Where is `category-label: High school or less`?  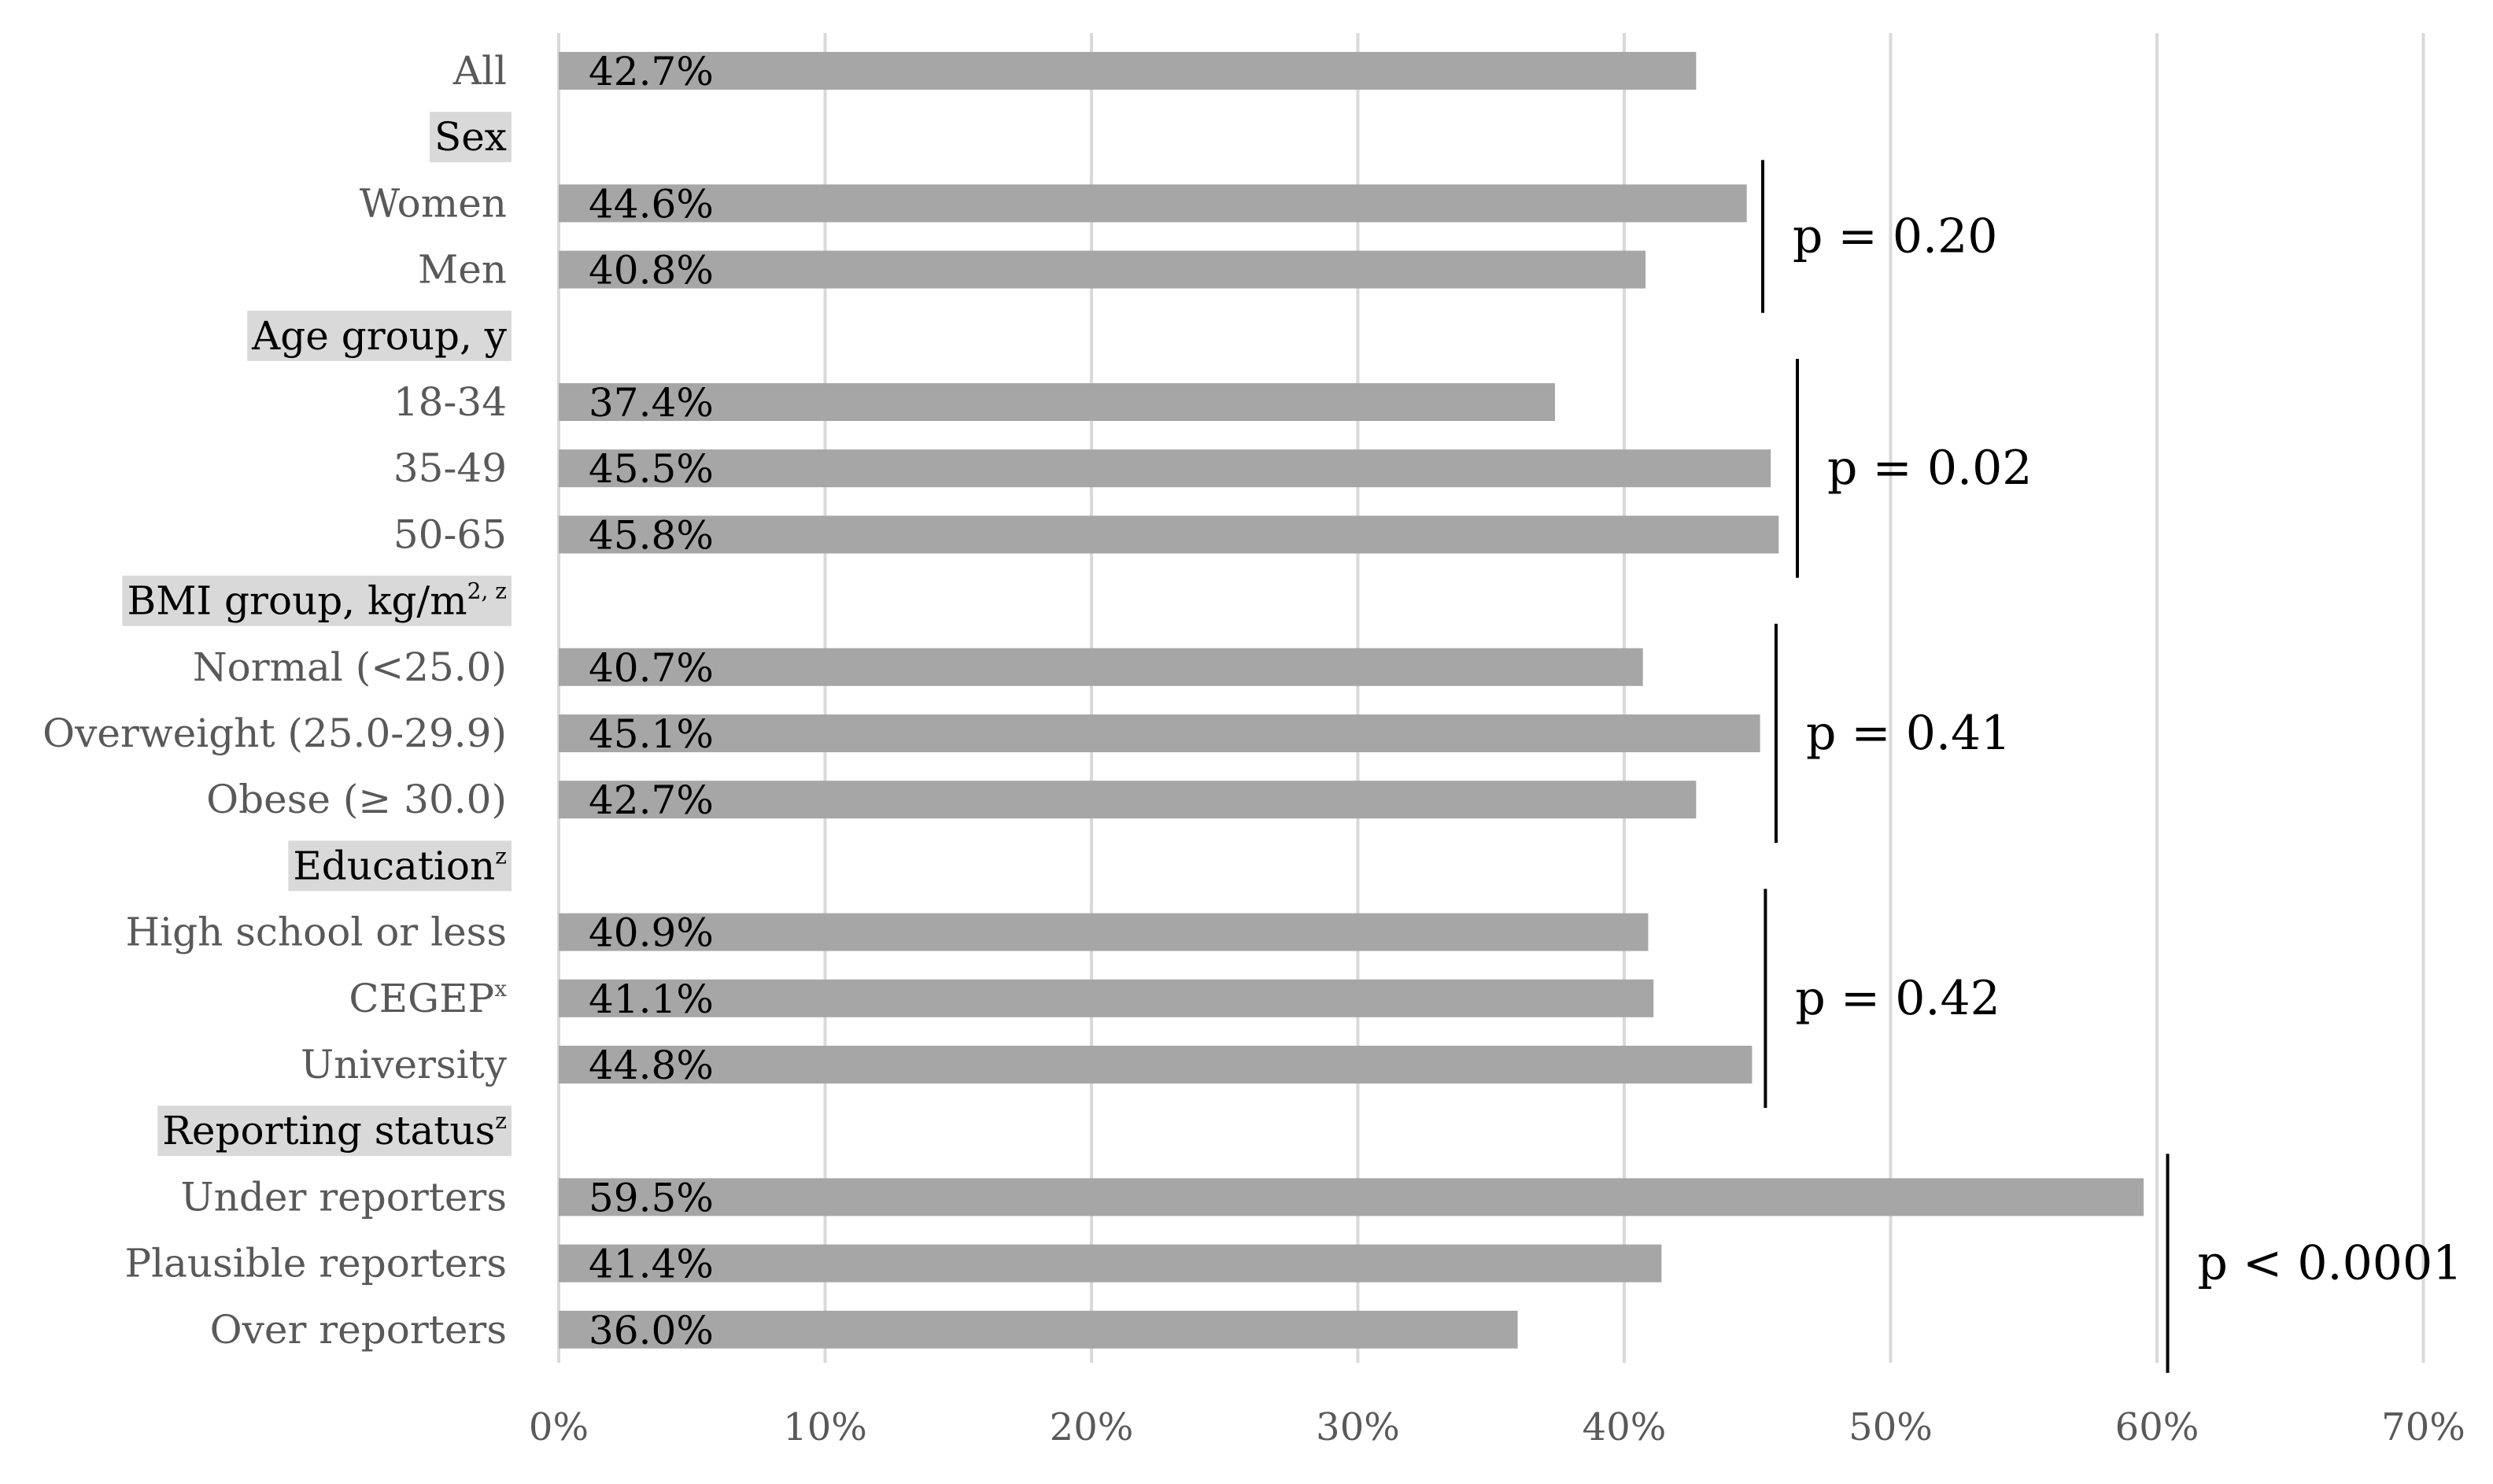 category-label: High school or less is located at coordinates (317, 932).